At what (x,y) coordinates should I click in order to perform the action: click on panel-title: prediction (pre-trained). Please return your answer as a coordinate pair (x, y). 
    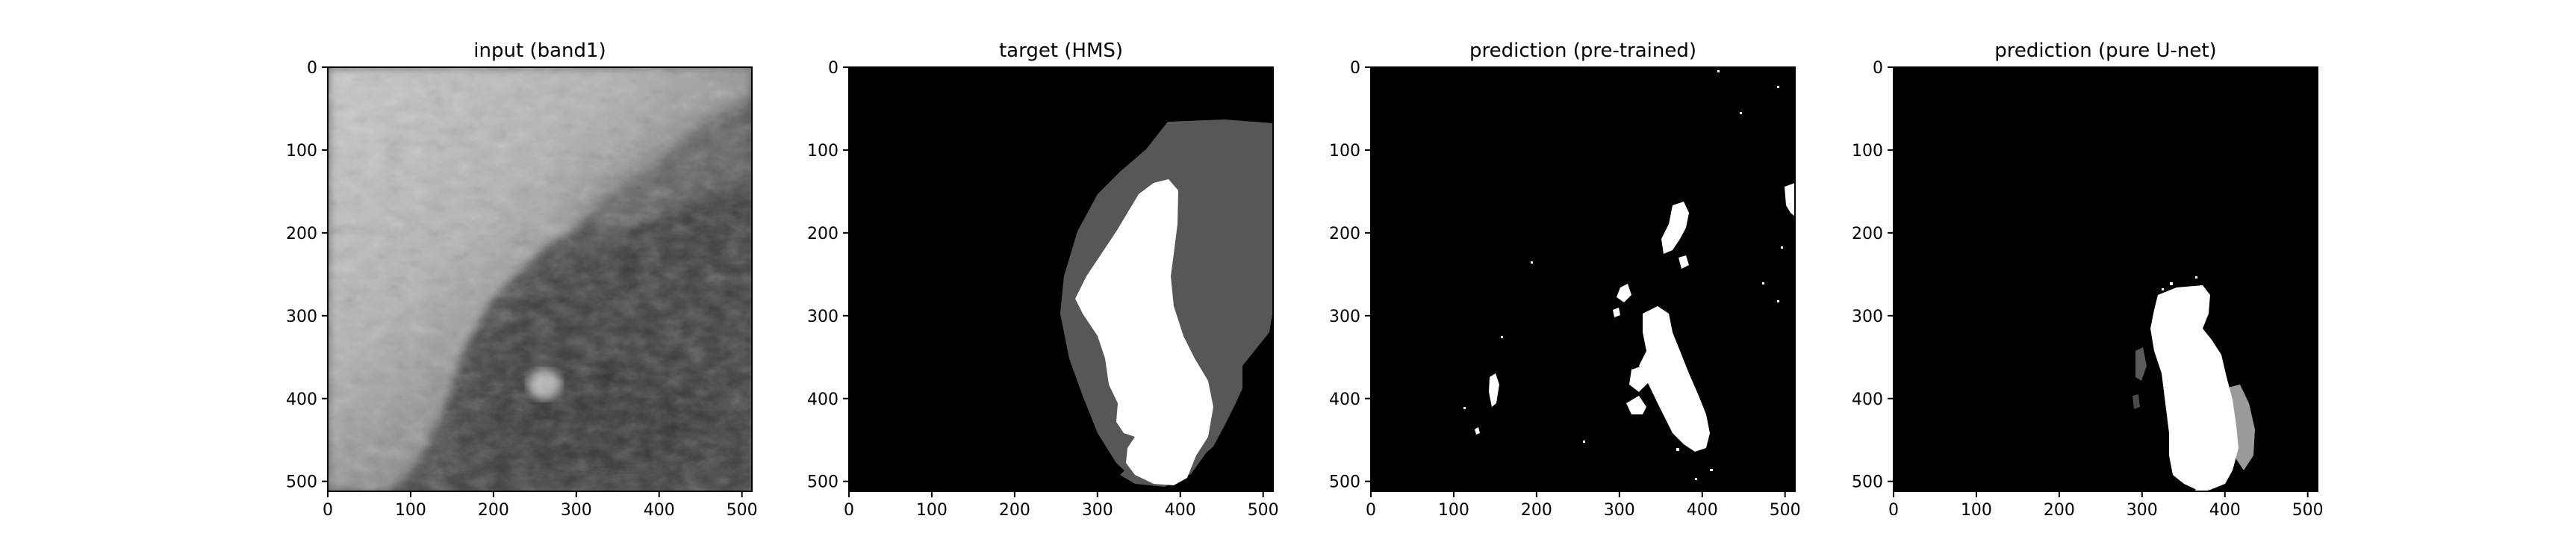
    Looking at the image, I should click on (1582, 51).